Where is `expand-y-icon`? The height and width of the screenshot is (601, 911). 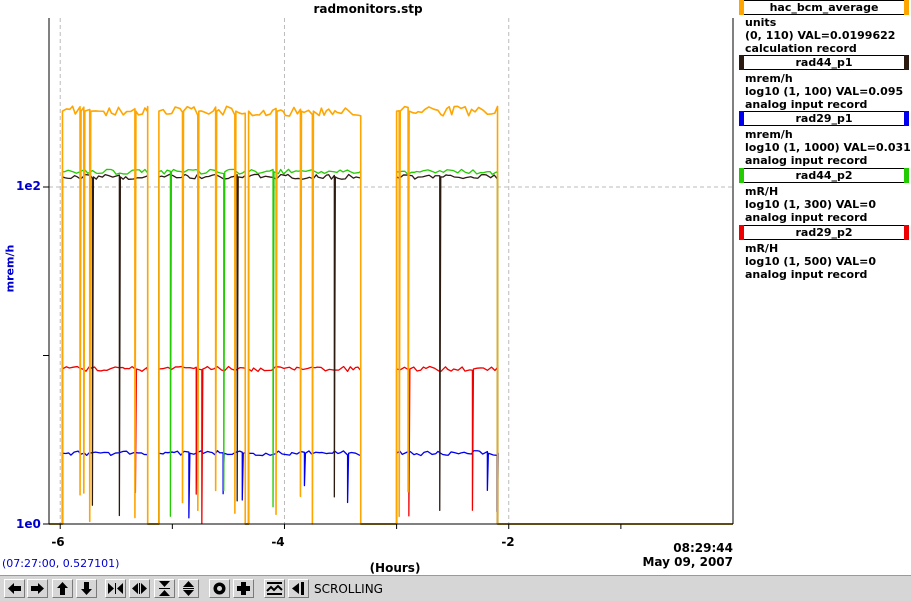
expand-y-icon is located at coordinates (188, 588).